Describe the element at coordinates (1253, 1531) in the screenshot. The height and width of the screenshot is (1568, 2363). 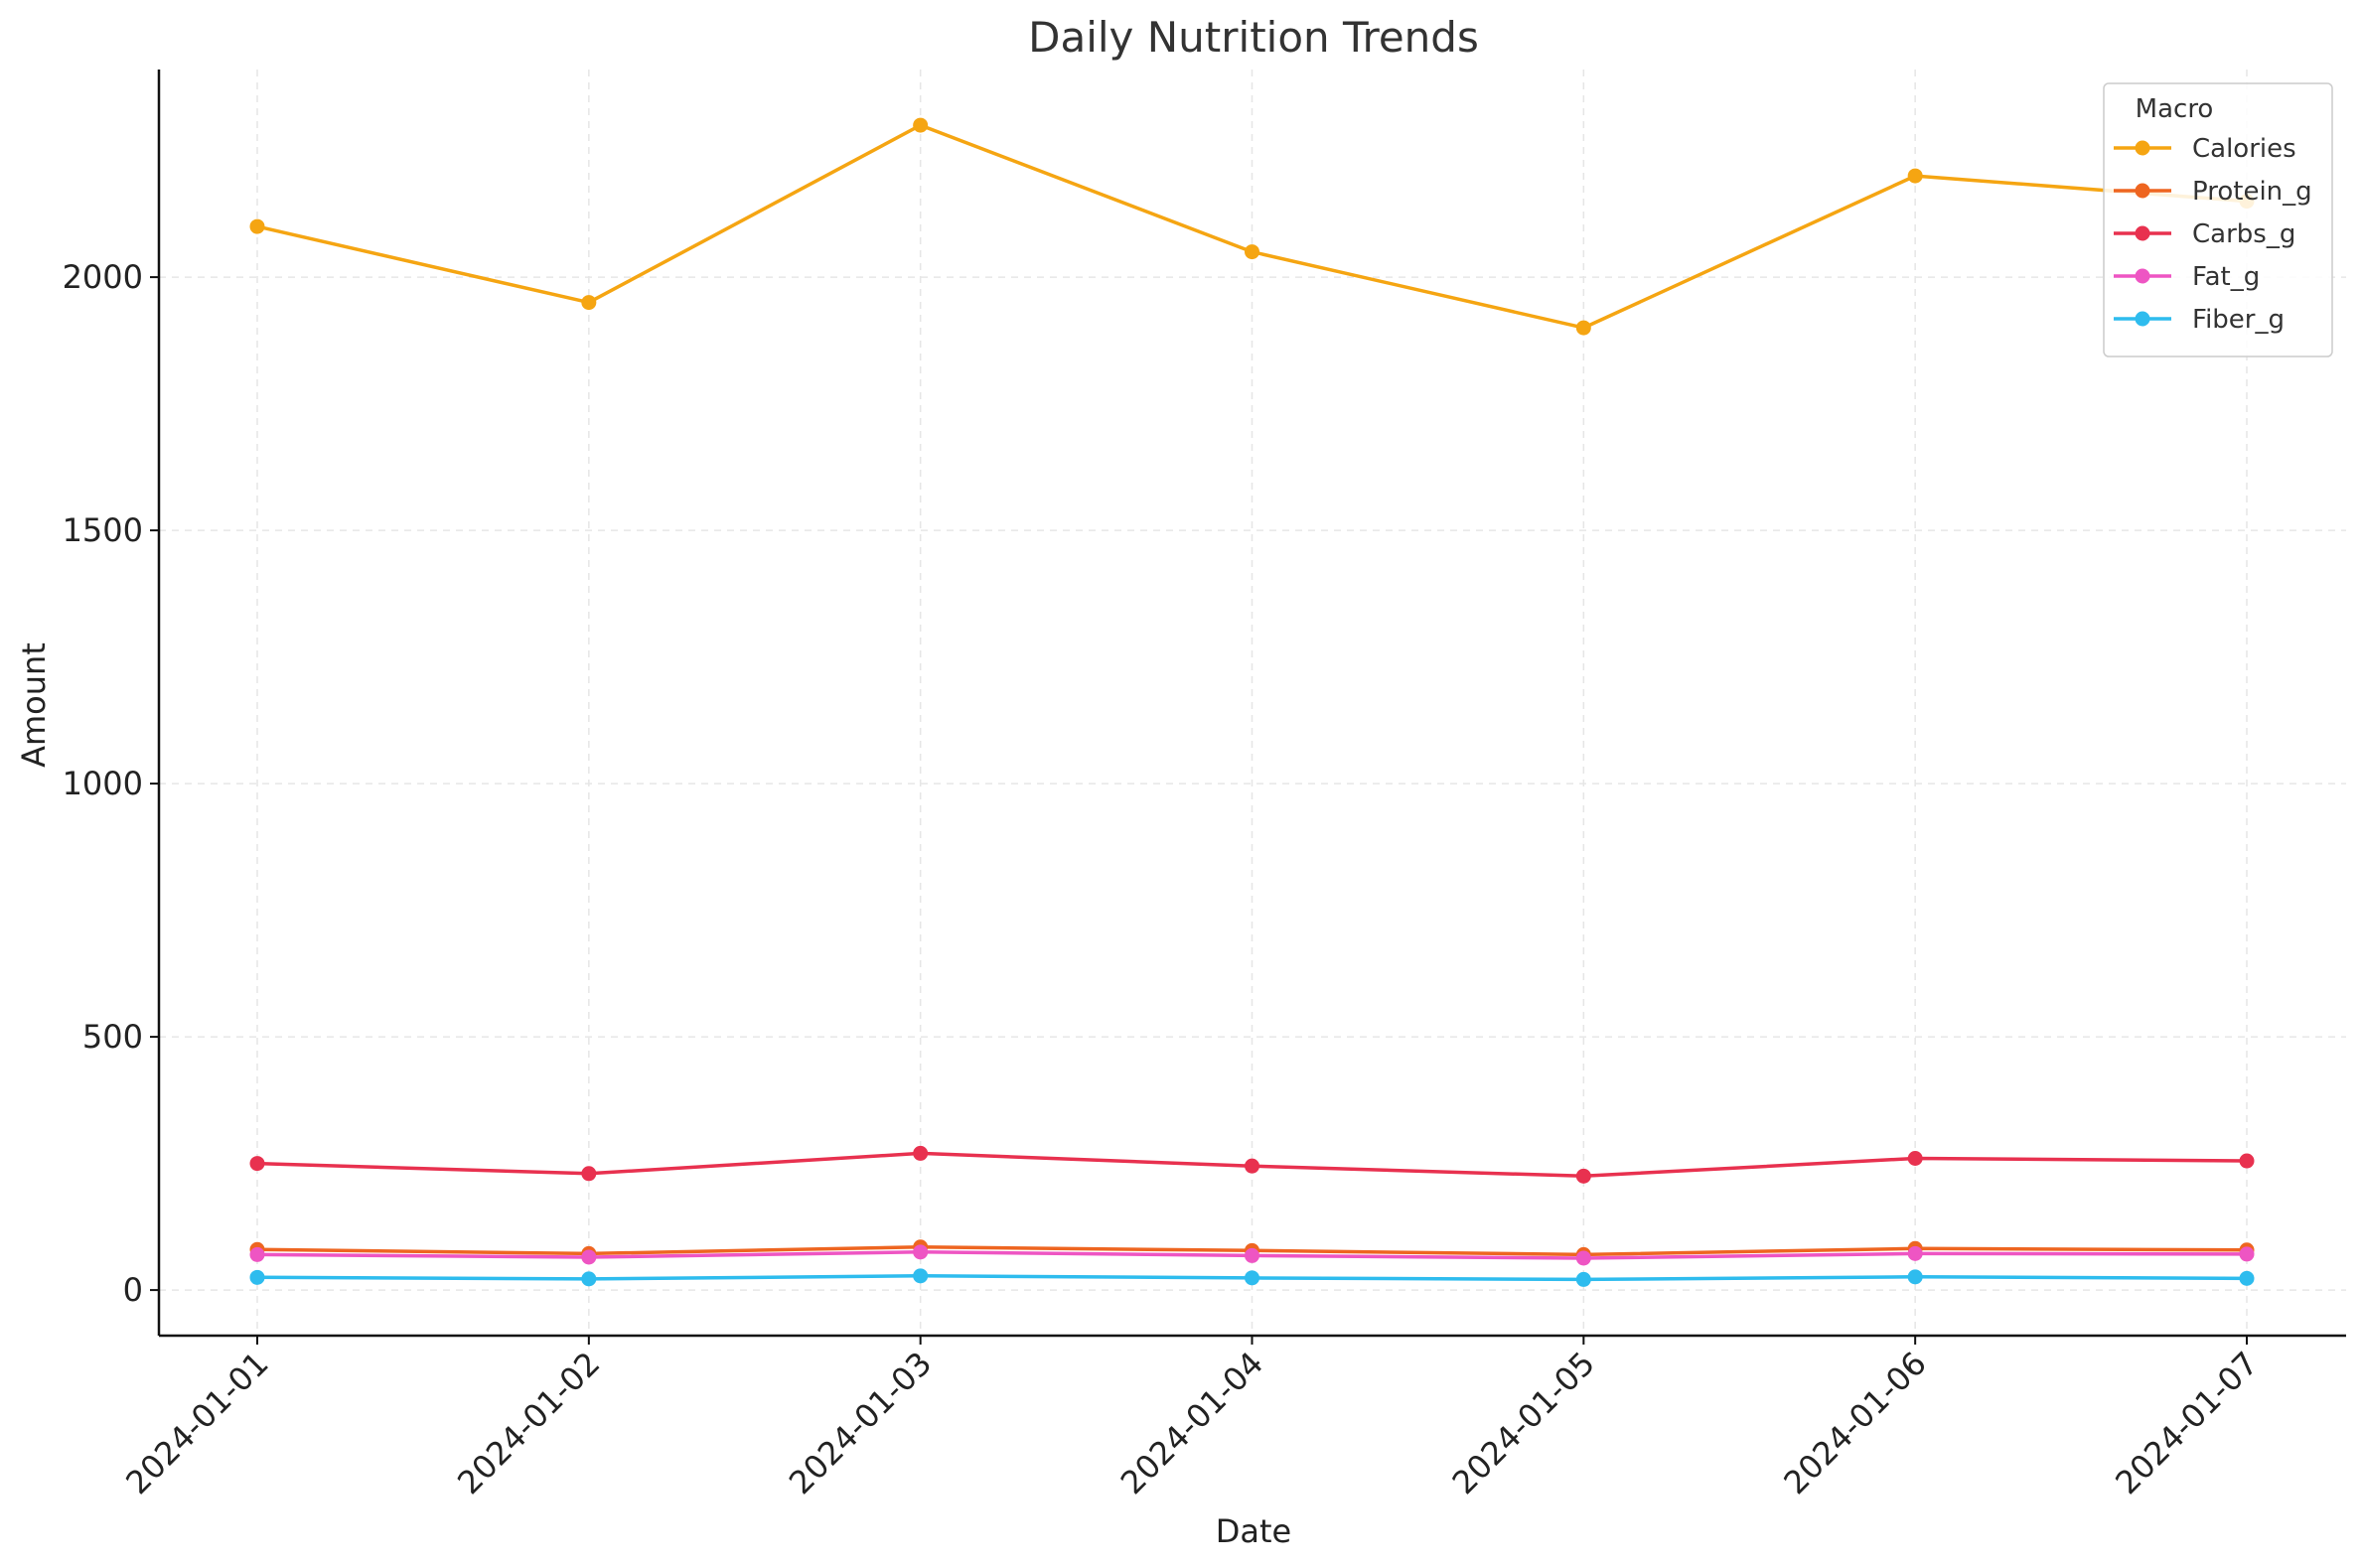
I see `x-axis-label: Date` at that location.